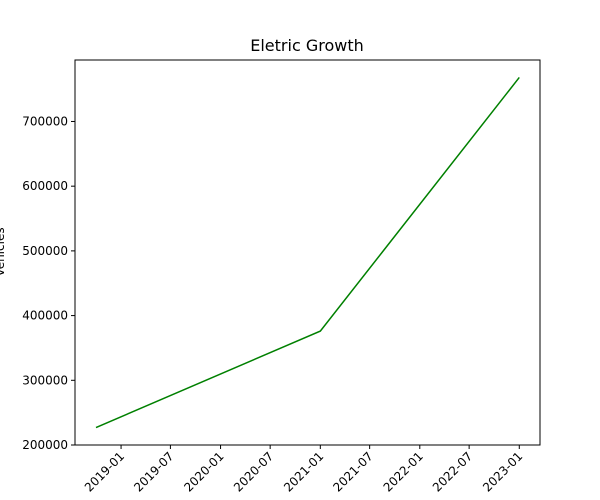  What do you see at coordinates (45, 380) in the screenshot?
I see `y-tick-label: 300000` at bounding box center [45, 380].